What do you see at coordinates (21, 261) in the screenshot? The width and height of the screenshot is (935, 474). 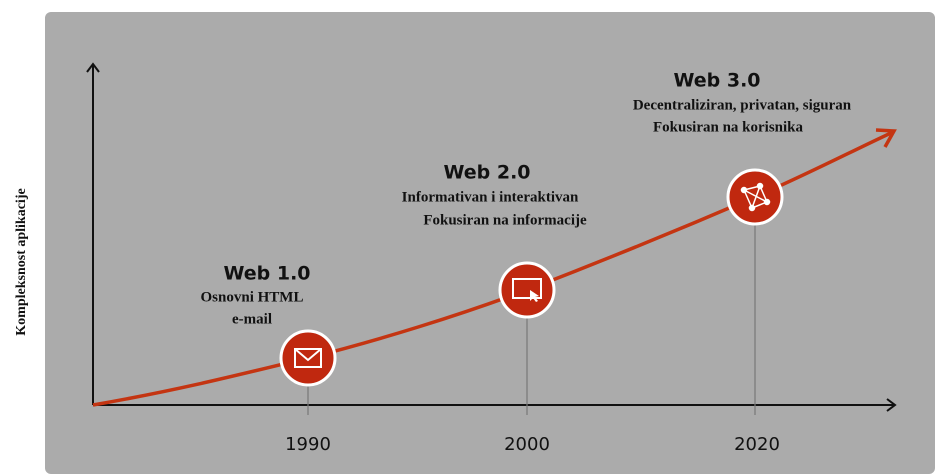 I see `y-axis-label: Kompleksnost aplikacije` at bounding box center [21, 261].